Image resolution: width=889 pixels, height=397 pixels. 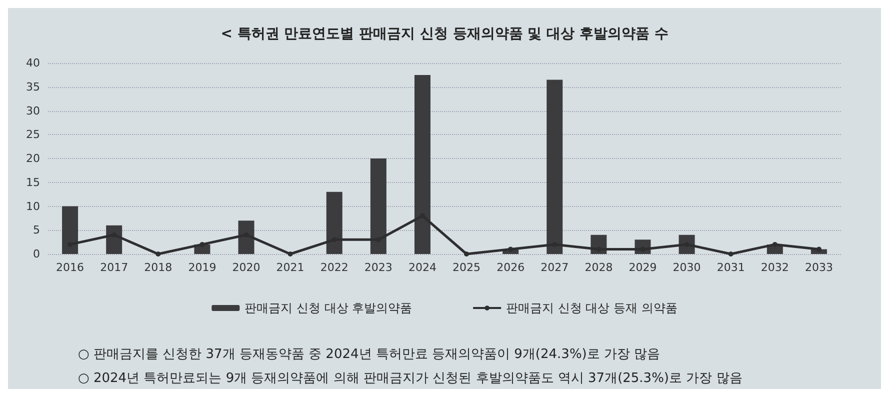 What do you see at coordinates (246, 267) in the screenshot?
I see `x-tick-label: 2020` at bounding box center [246, 267].